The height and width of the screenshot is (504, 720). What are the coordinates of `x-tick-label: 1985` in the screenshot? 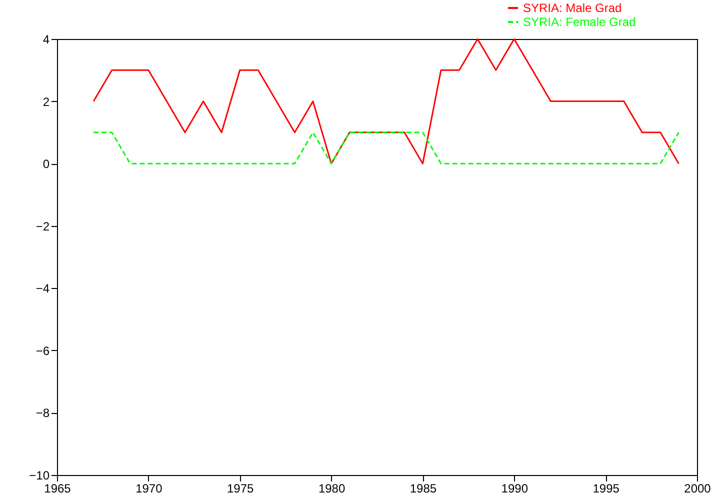 It's located at (423, 489).